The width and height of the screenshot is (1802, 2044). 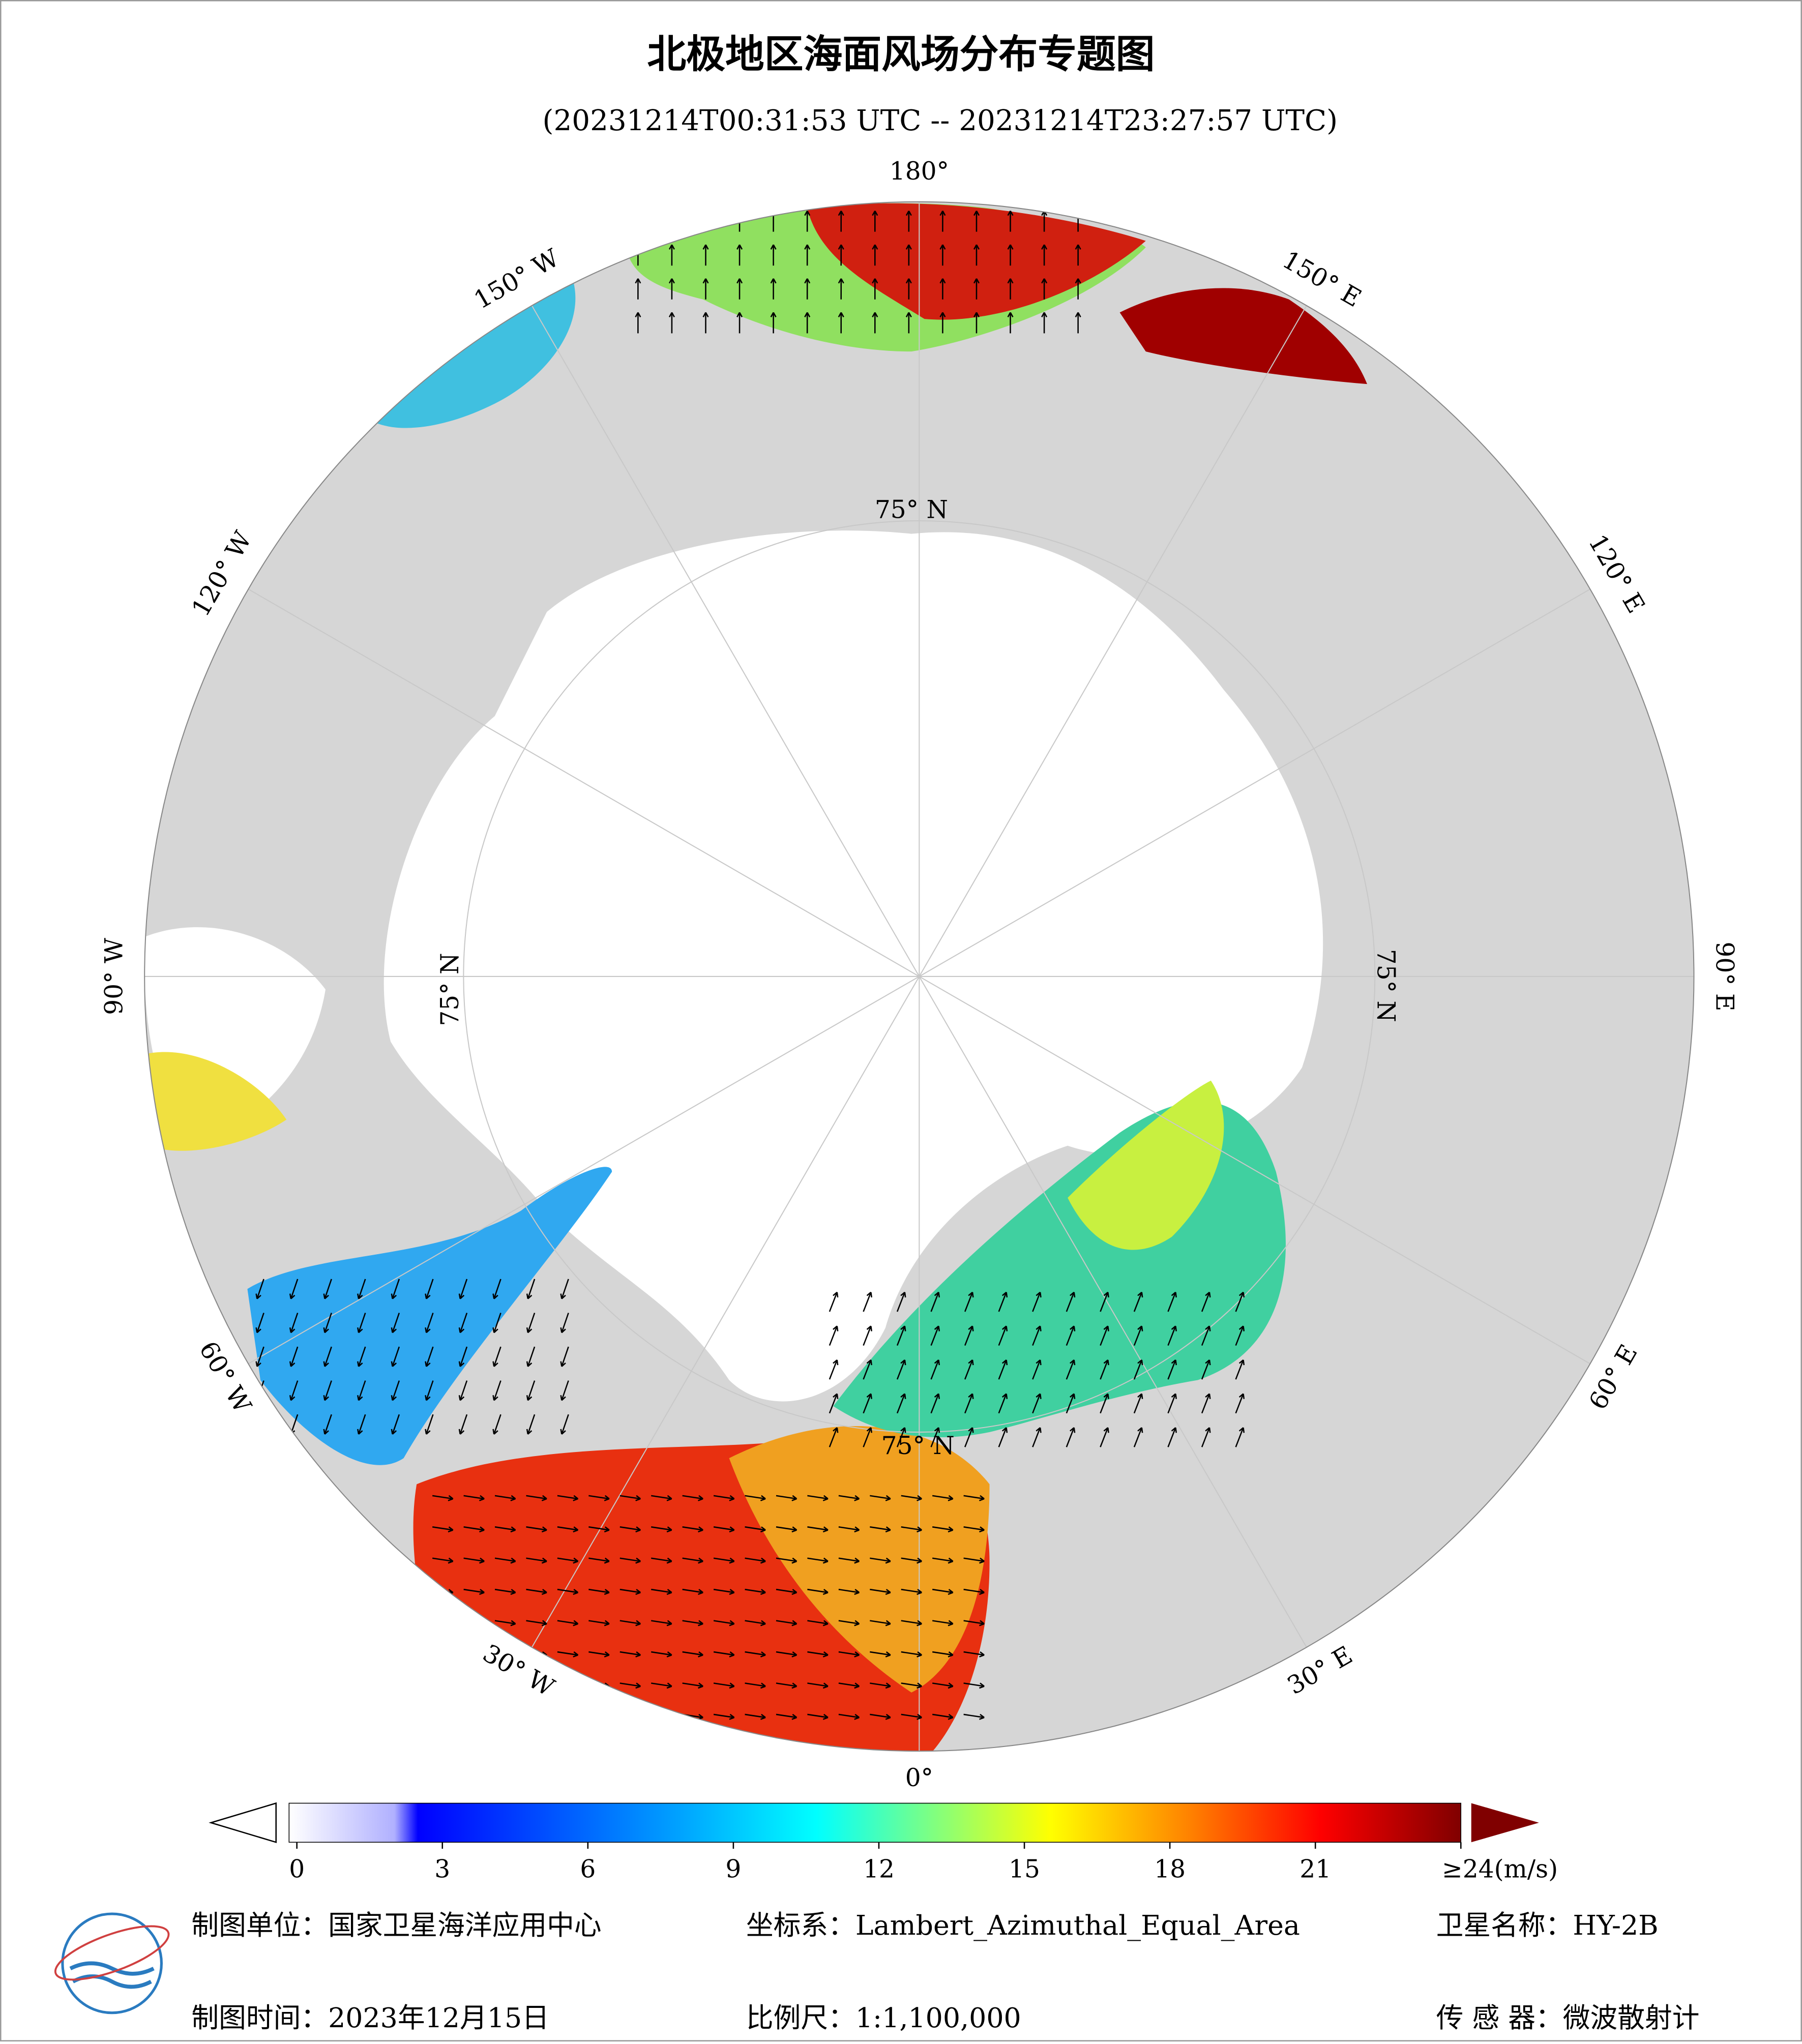 I want to click on colorbar-tick-label: 12, so click(x=879, y=1869).